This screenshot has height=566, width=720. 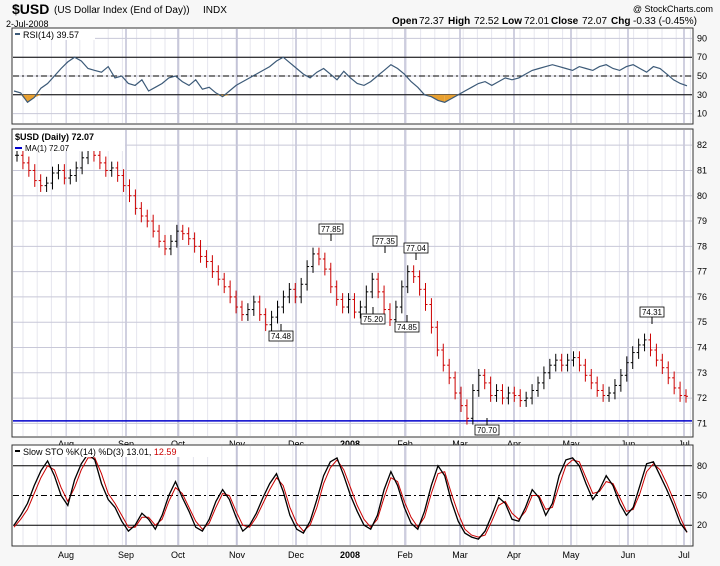 I want to click on price-annotation: 70.70, so click(x=487, y=427).